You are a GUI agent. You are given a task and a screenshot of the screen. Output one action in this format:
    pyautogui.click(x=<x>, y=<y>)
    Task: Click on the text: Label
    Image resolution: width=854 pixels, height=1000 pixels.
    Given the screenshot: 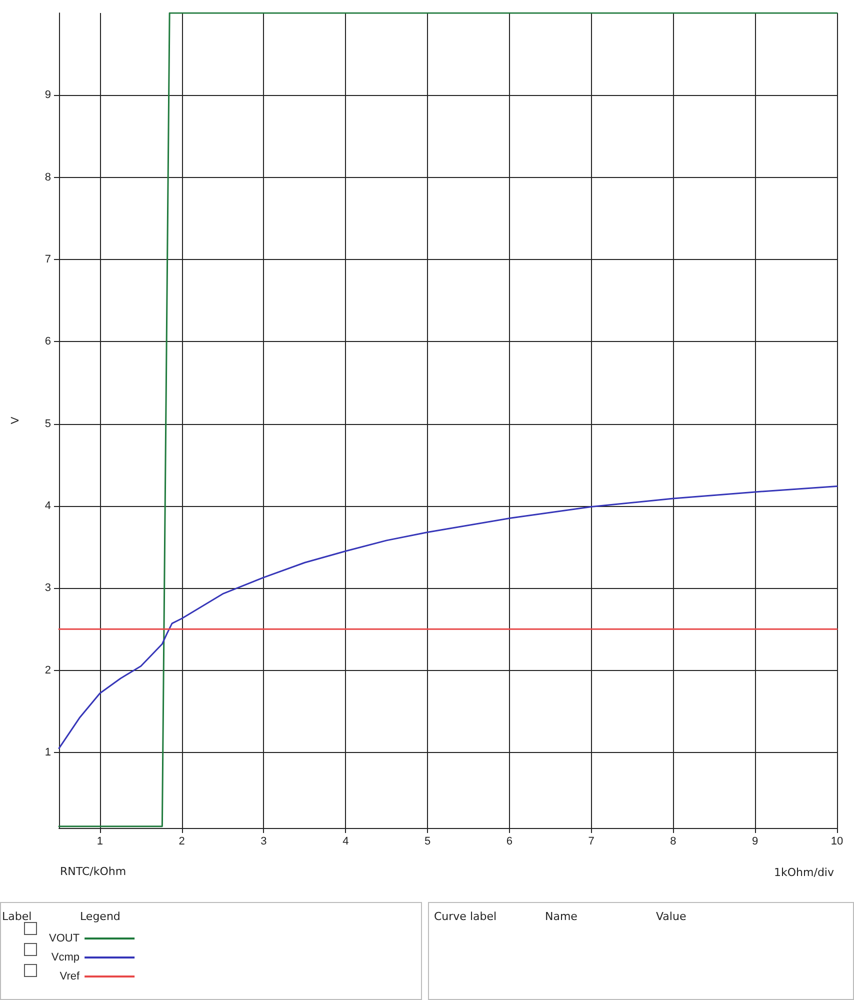 What is the action you would take?
    pyautogui.click(x=17, y=916)
    